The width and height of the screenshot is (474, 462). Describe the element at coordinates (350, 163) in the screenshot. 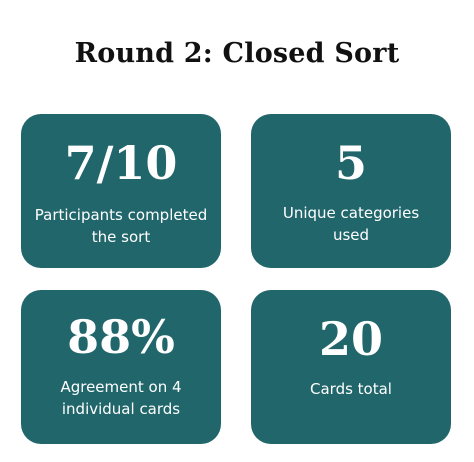

I see `stat-value: 5` at that location.